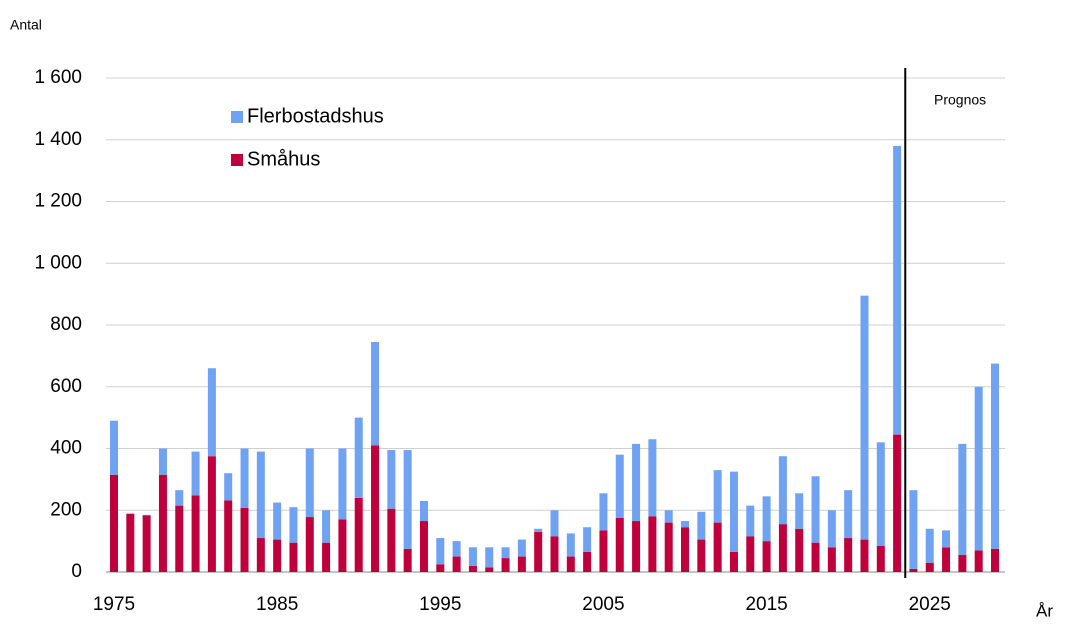 The height and width of the screenshot is (624, 1072). I want to click on y-axis-label: Antal, so click(26, 25).